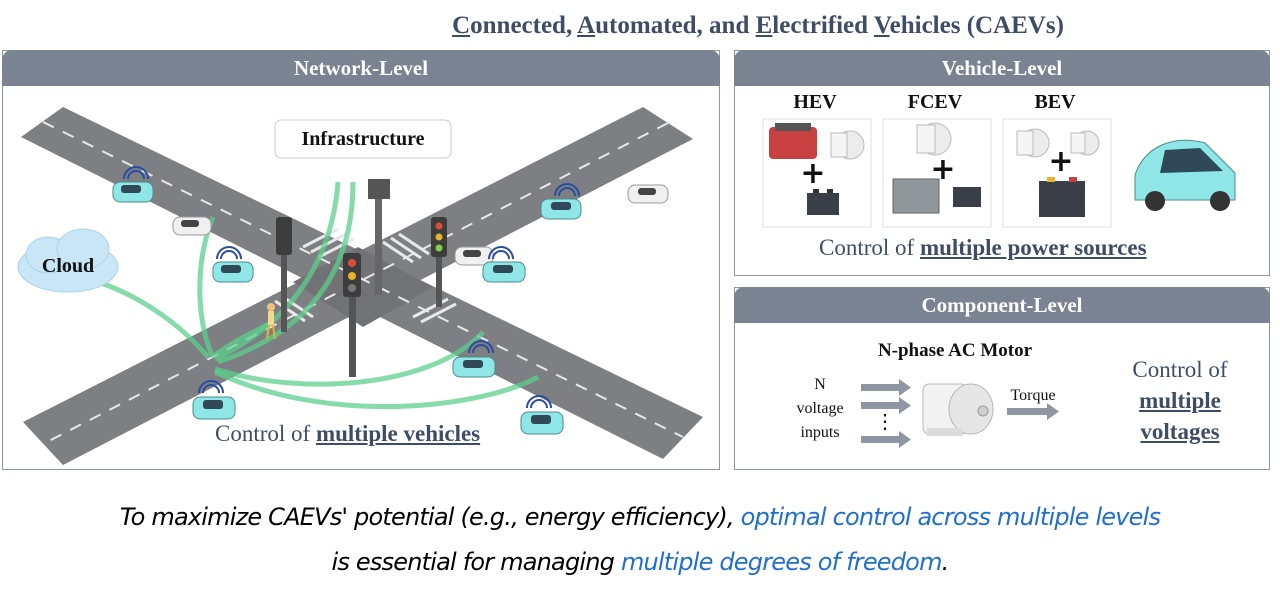  I want to click on title-text: lectrified, so click(823, 25).